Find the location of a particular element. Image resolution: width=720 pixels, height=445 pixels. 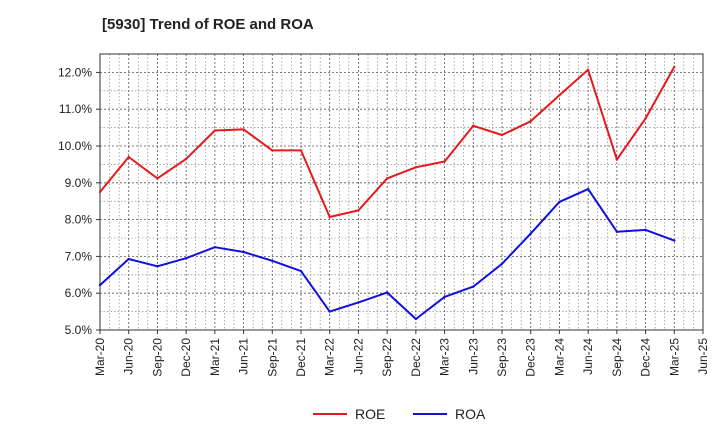

x-tick-label: Sep-23 is located at coordinates (502, 357).